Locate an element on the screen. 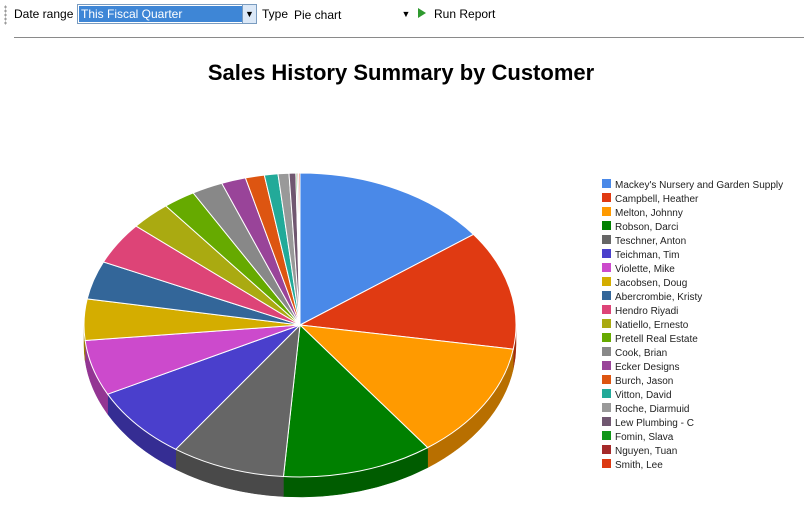 This screenshot has width=804, height=522. legend-swatch-violette-mike is located at coordinates (606, 267).